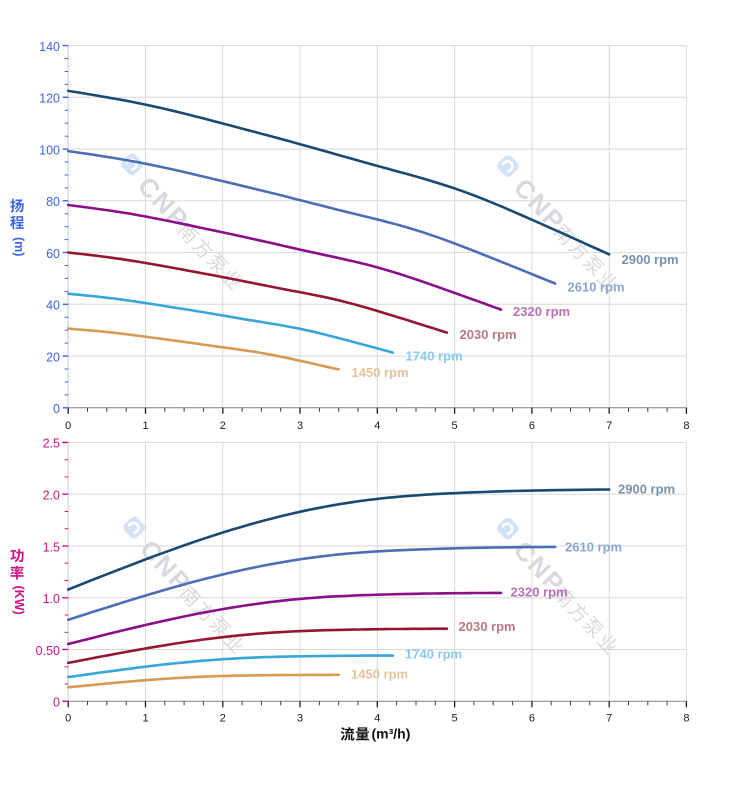 The height and width of the screenshot is (802, 752). Describe the element at coordinates (19, 600) in the screenshot. I see `svg-text: (KW)` at that location.